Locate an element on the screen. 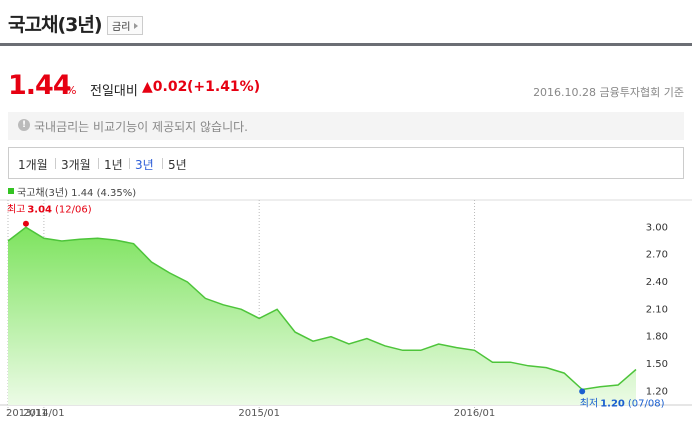  high-label: 최고 is located at coordinates (16, 210).